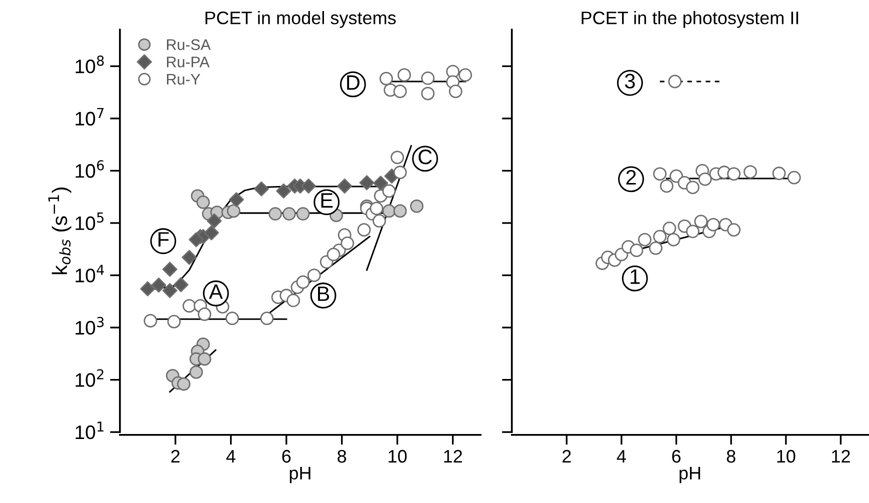 This screenshot has height=503, width=869. Describe the element at coordinates (631, 177) in the screenshot. I see `annotation: 2` at that location.